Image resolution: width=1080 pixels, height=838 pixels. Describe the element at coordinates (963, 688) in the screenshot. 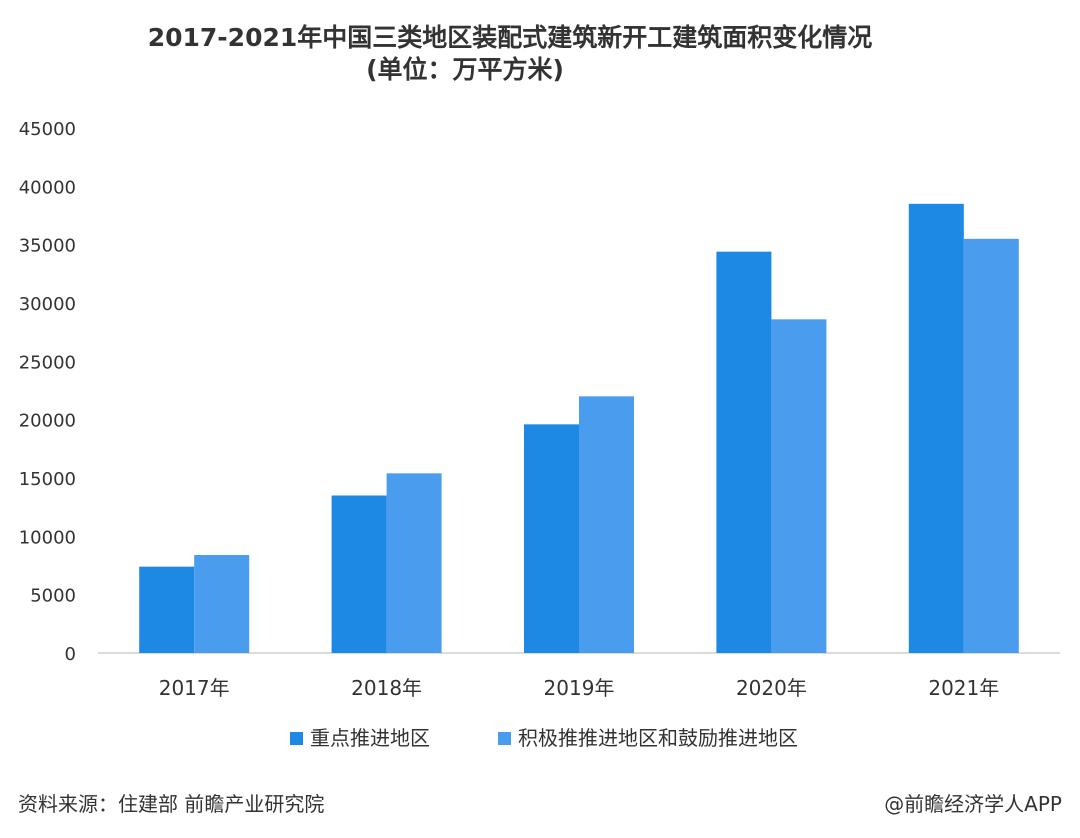

I see `x-tick-label: 2021年` at that location.